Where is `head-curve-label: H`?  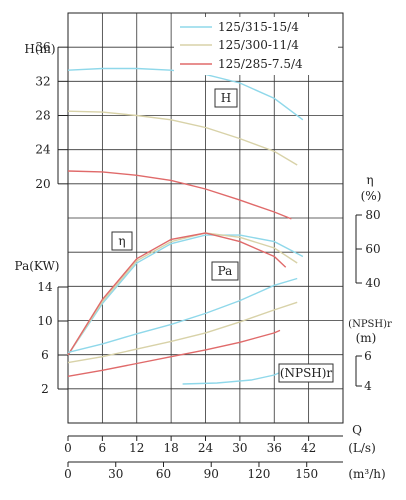
head-curve-label: H is located at coordinates (226, 98).